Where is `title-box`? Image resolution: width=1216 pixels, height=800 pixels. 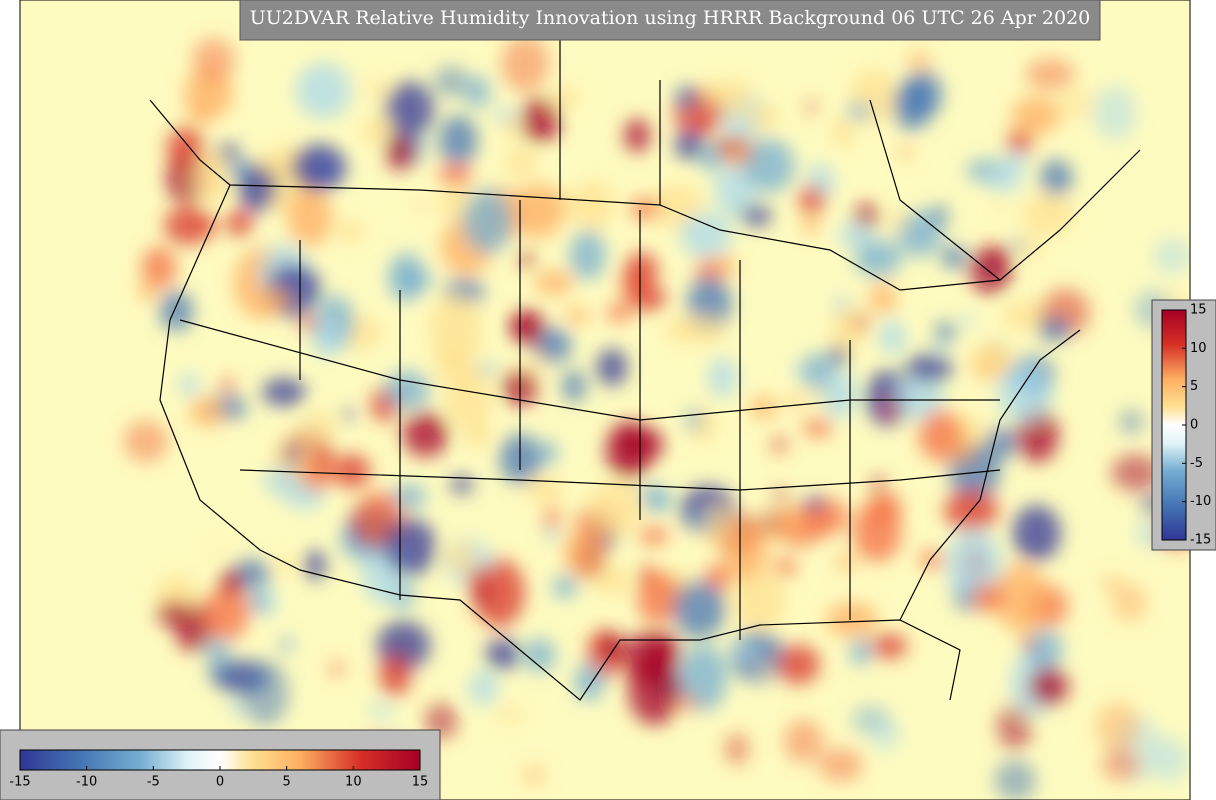
title-box is located at coordinates (670, 20).